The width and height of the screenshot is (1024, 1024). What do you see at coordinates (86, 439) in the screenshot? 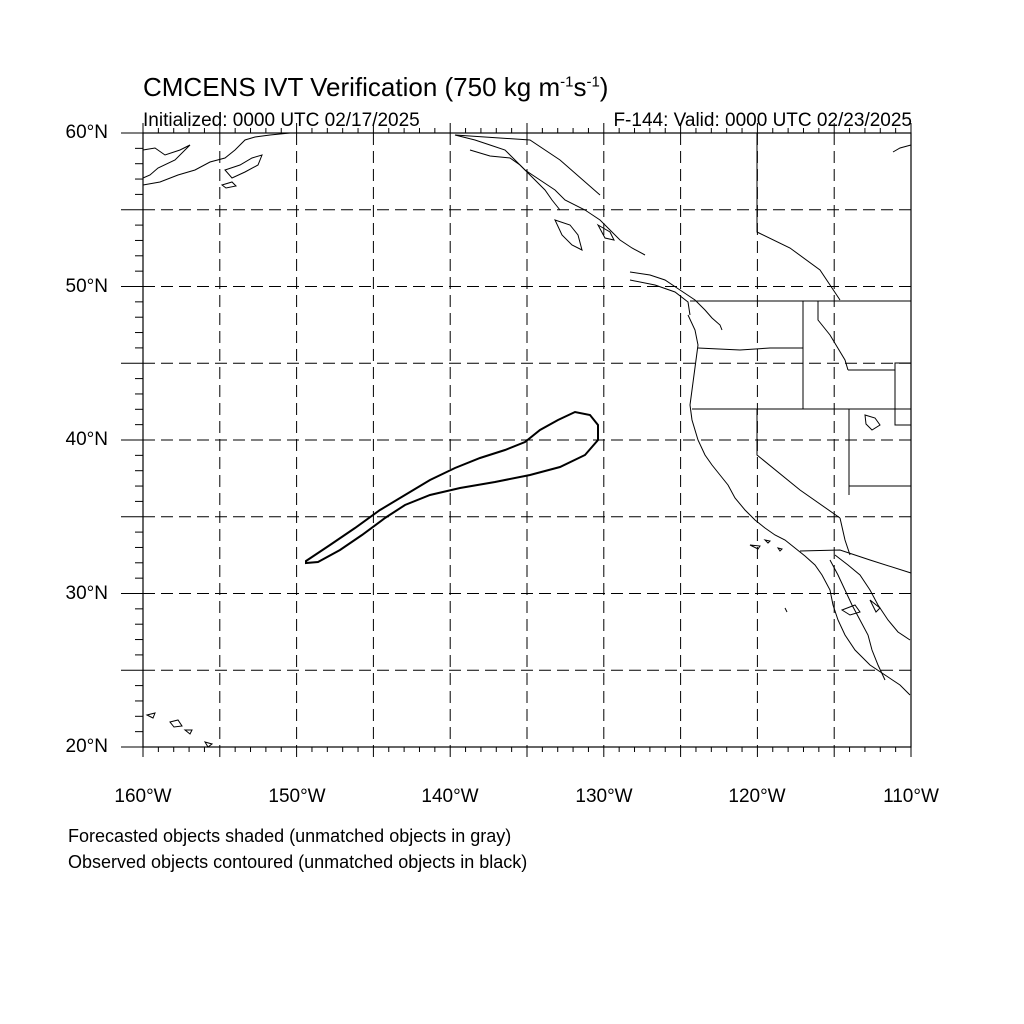
I see `lat-label: 40°N` at bounding box center [86, 439].